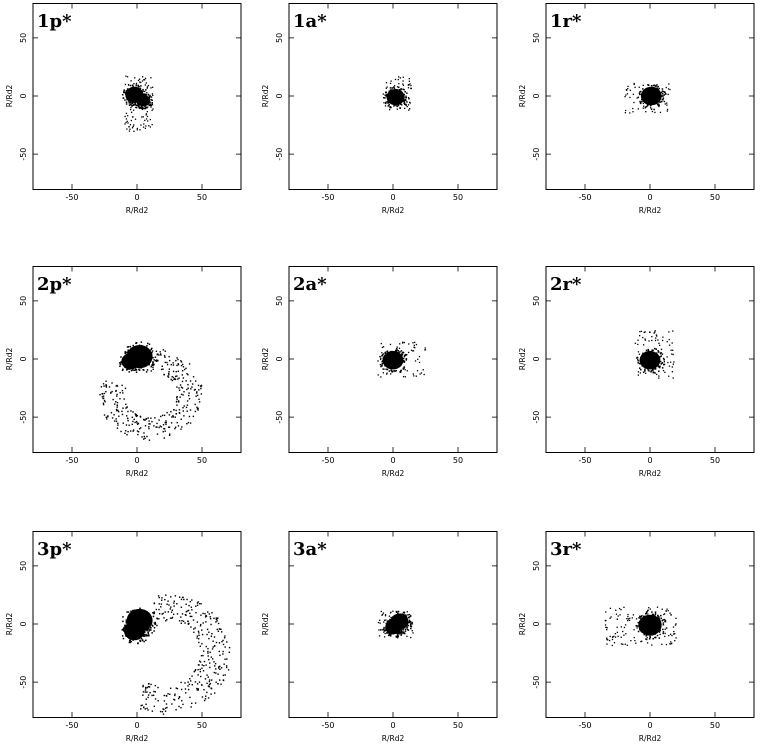  I want to click on scatter-points, so click(151, 391).